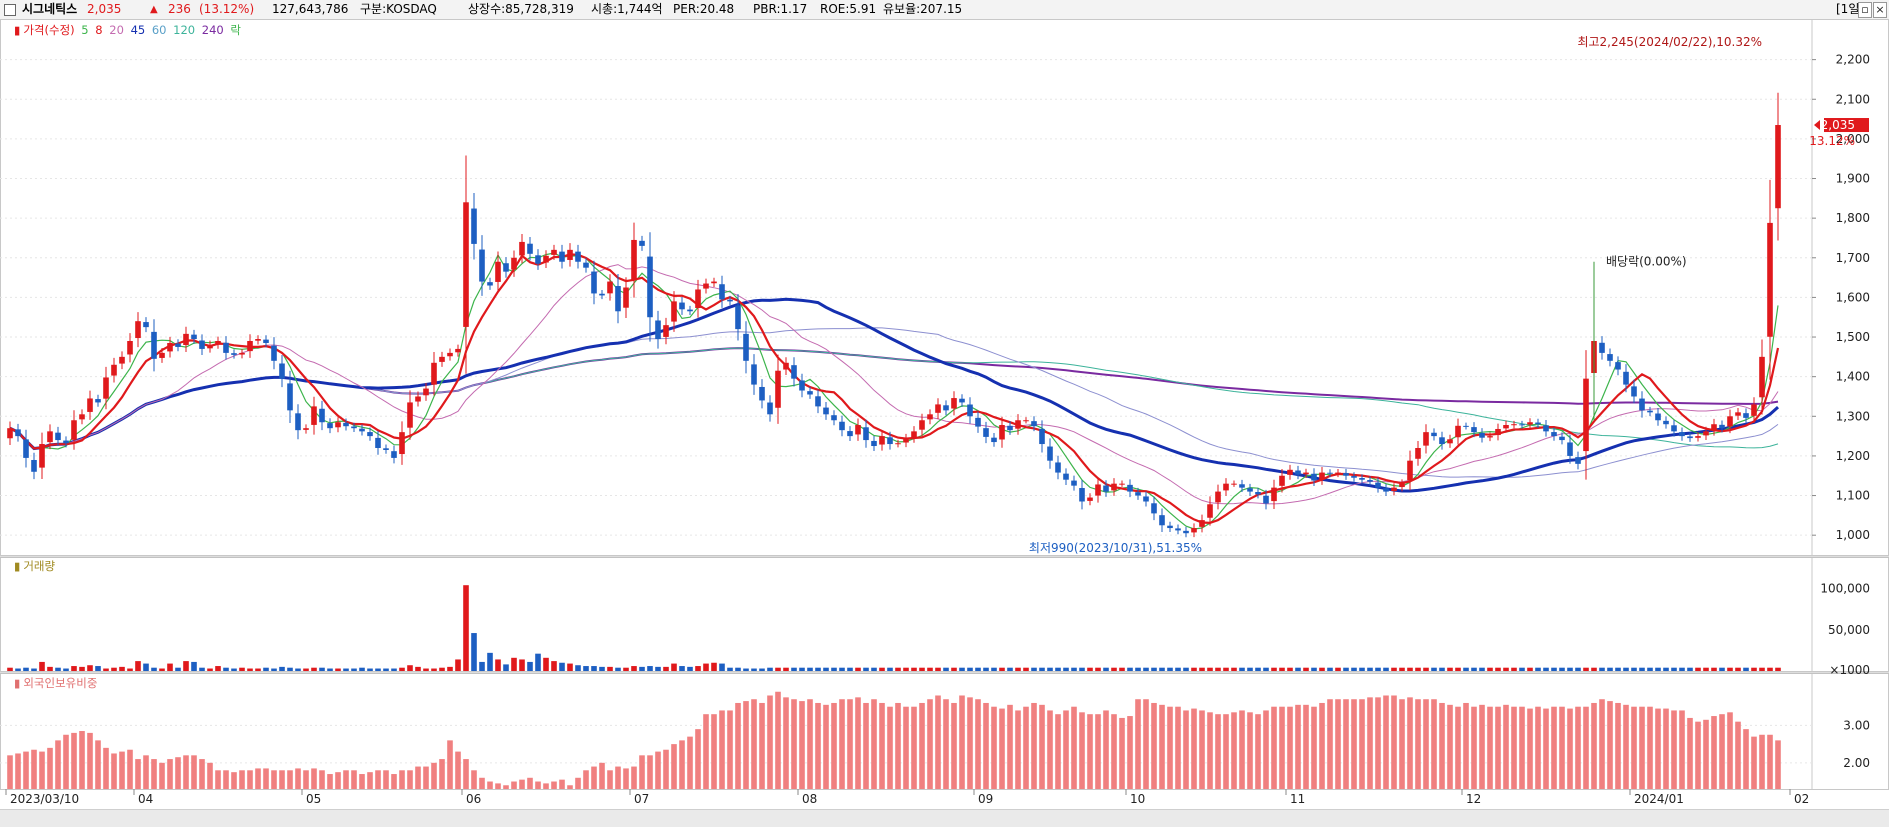 This screenshot has width=1889, height=827. Describe the element at coordinates (398, 9) in the screenshot. I see `market-type: 구분:KOSDAQ` at that location.